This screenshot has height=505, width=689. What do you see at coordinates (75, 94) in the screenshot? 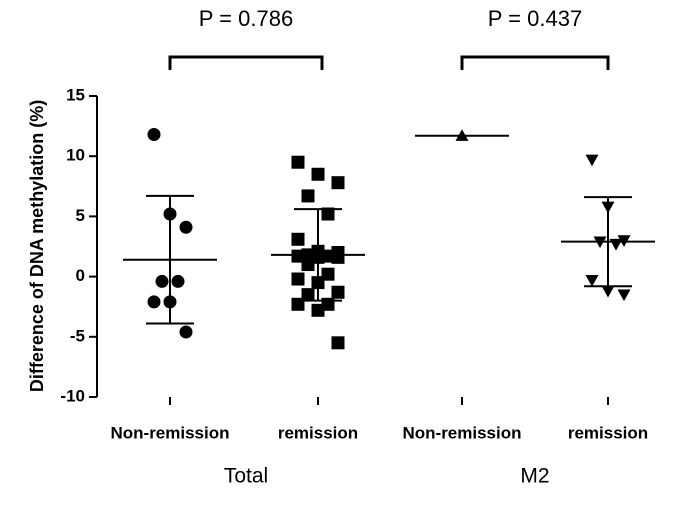
I see `y-tick-label: 15` at bounding box center [75, 94].